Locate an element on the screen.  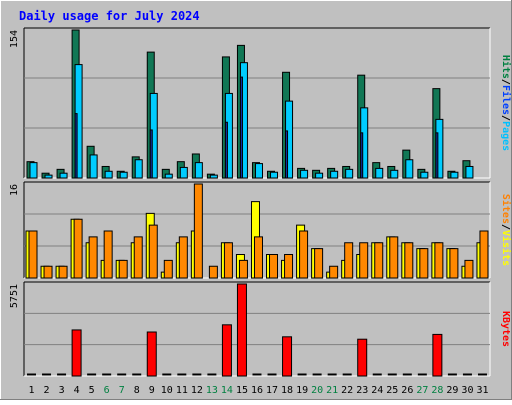
x-tick-label-day-11: 11 is located at coordinates (182, 390).